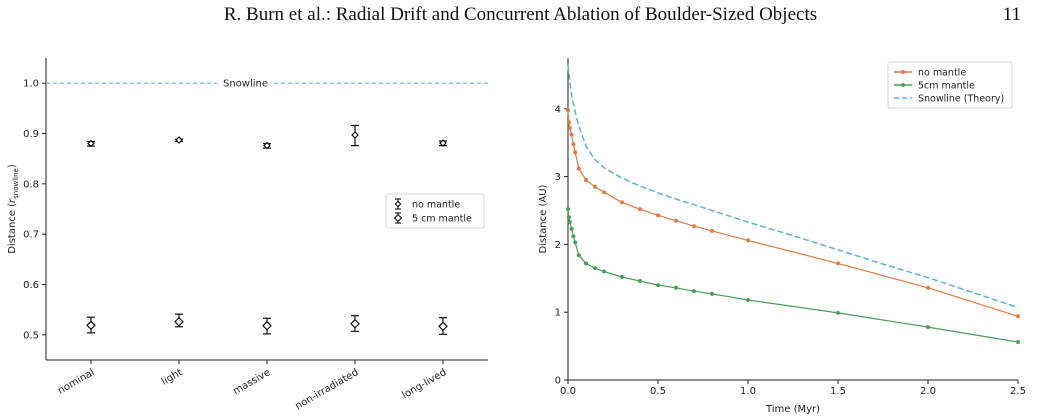 The image size is (1041, 420). Describe the element at coordinates (13, 209) in the screenshot. I see `left-chart-y-axis-label: Distance (rsnowline)` at that location.